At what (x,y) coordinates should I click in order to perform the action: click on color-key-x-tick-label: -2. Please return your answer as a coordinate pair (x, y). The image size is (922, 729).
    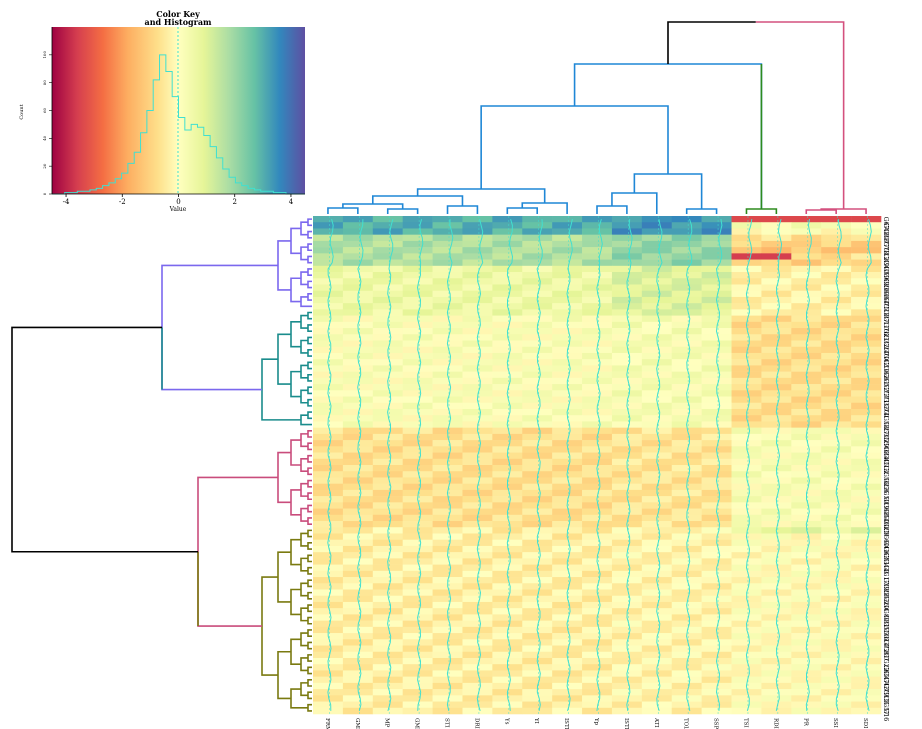
    Looking at the image, I should click on (122, 202).